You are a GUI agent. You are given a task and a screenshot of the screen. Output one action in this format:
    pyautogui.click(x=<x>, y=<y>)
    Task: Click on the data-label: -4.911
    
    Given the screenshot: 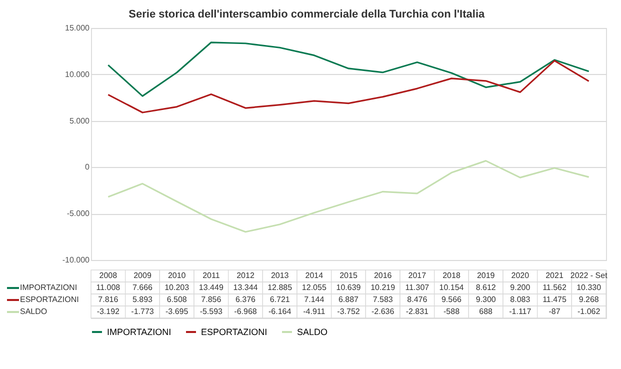 What is the action you would take?
    pyautogui.click(x=314, y=311)
    